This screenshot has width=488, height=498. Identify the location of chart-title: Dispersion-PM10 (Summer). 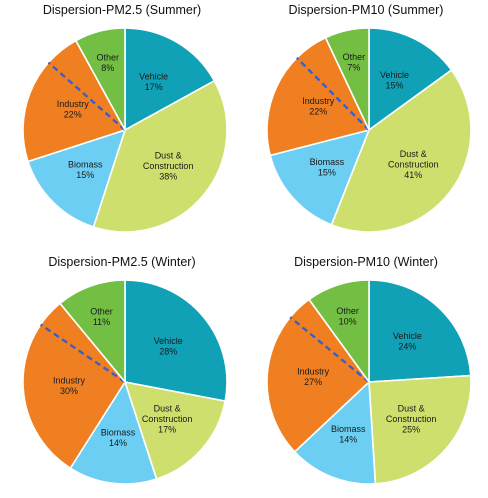
(366, 10).